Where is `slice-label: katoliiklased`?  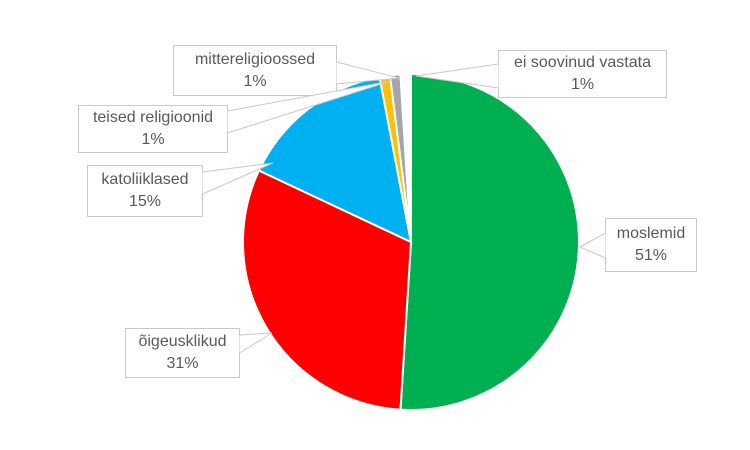 slice-label: katoliiklased is located at coordinates (145, 179).